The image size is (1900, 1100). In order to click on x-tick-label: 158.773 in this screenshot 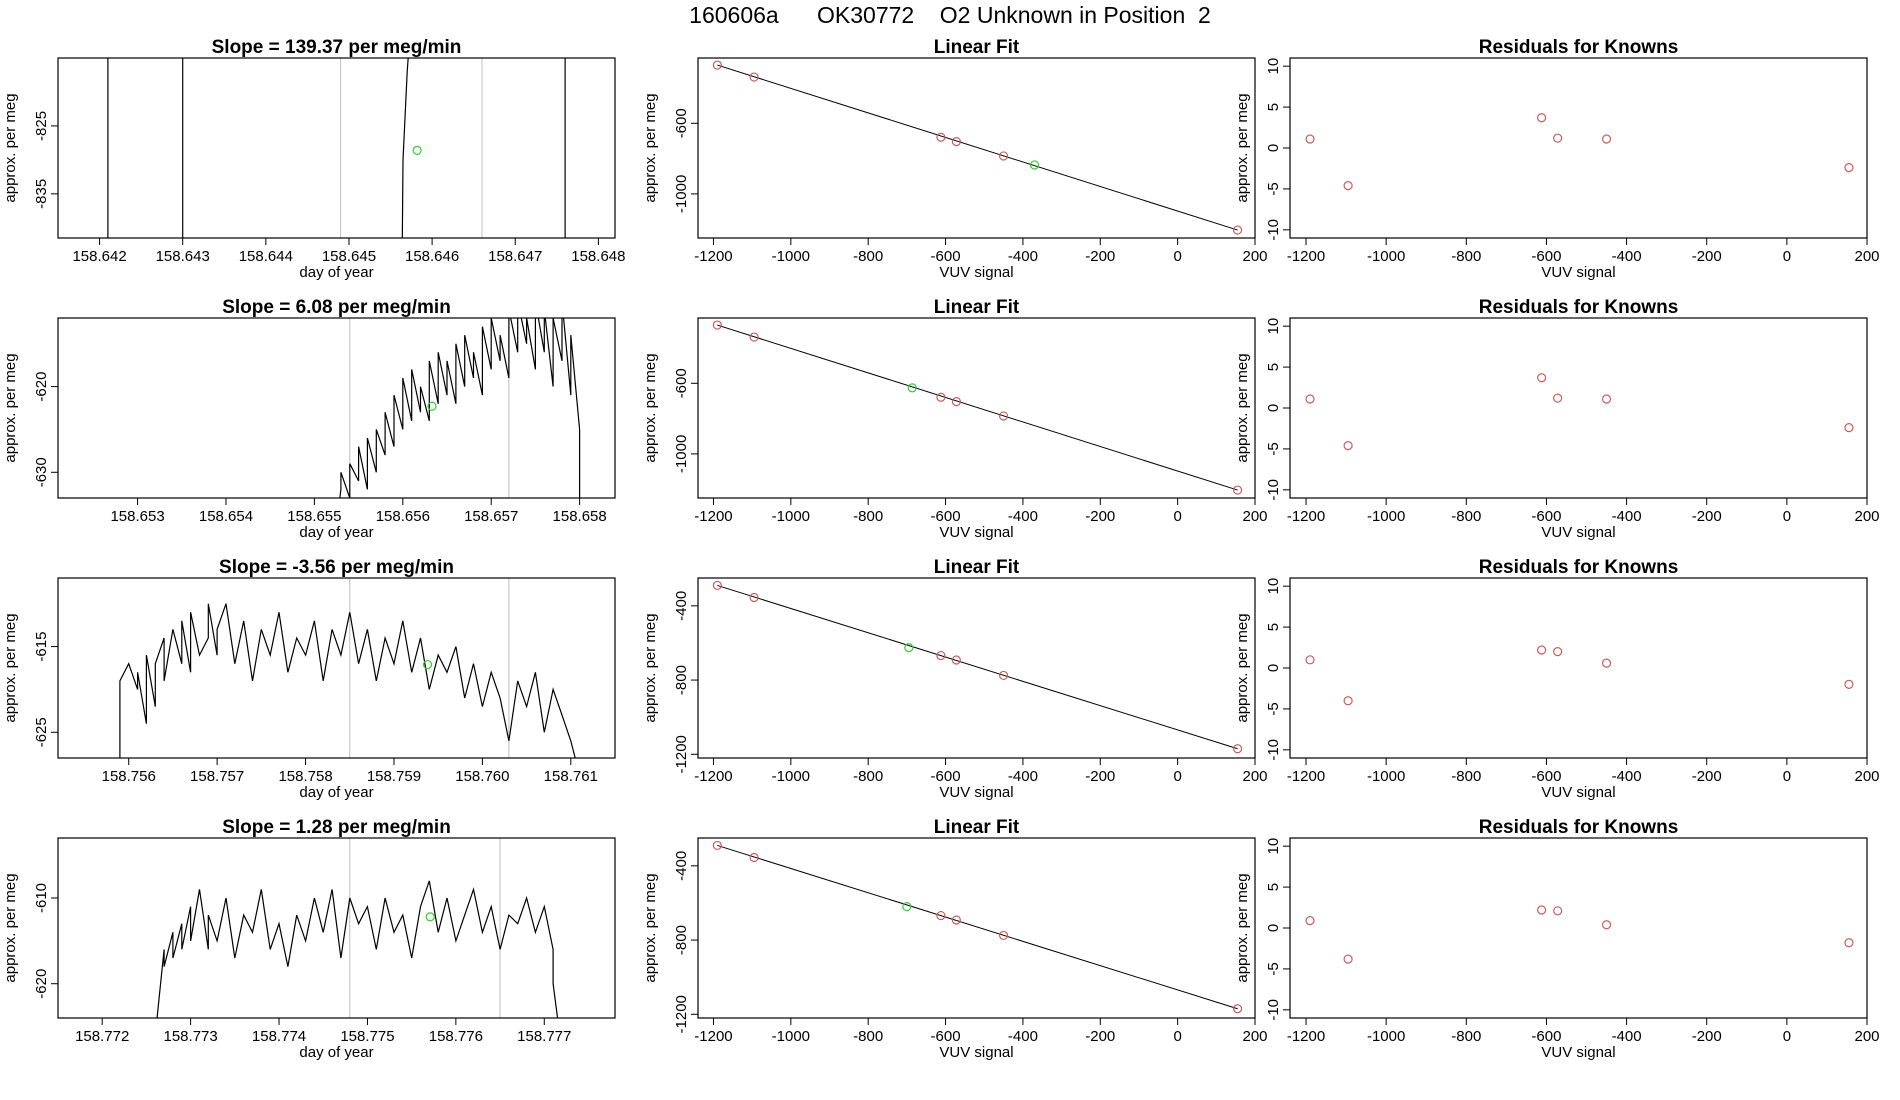, I will do `click(191, 1036)`.